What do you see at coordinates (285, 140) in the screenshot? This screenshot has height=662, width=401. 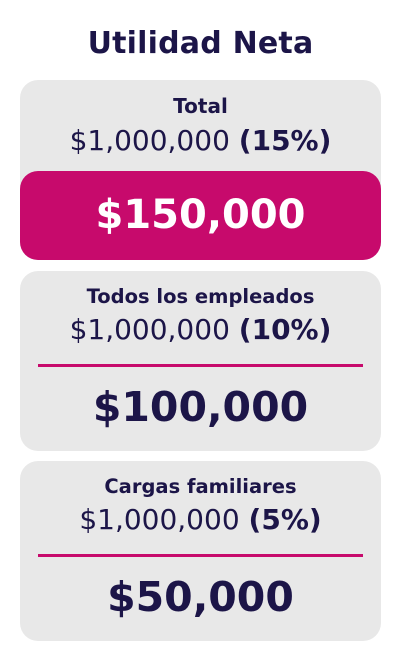 I see `percent-value: (15%)` at bounding box center [285, 140].